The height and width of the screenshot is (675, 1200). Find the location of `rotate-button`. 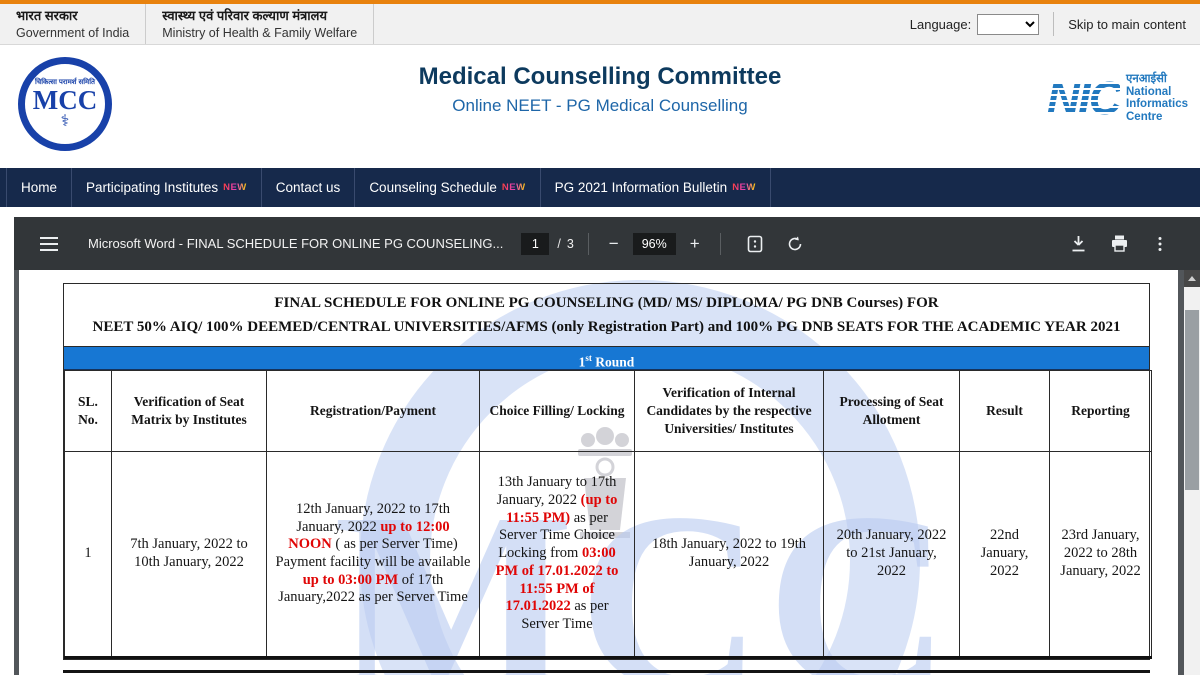

rotate-button is located at coordinates (795, 244).